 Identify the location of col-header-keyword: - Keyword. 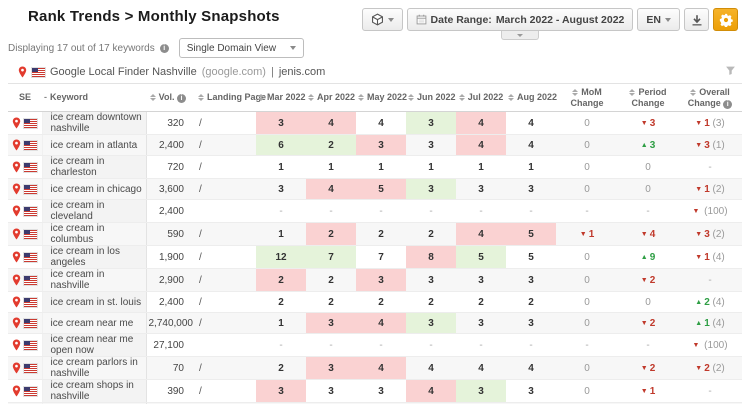
(94, 97).